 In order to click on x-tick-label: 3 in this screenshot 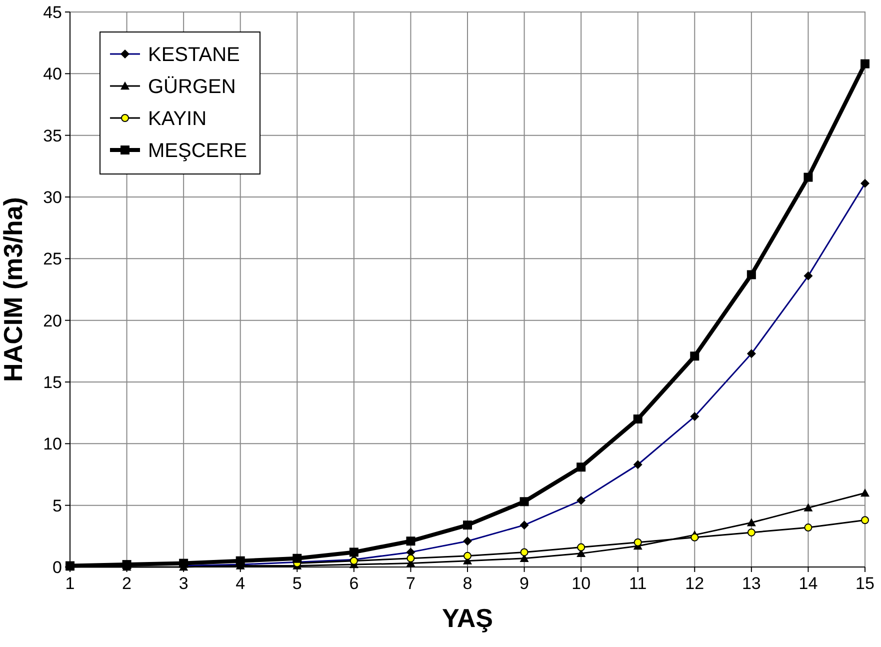, I will do `click(183, 583)`.